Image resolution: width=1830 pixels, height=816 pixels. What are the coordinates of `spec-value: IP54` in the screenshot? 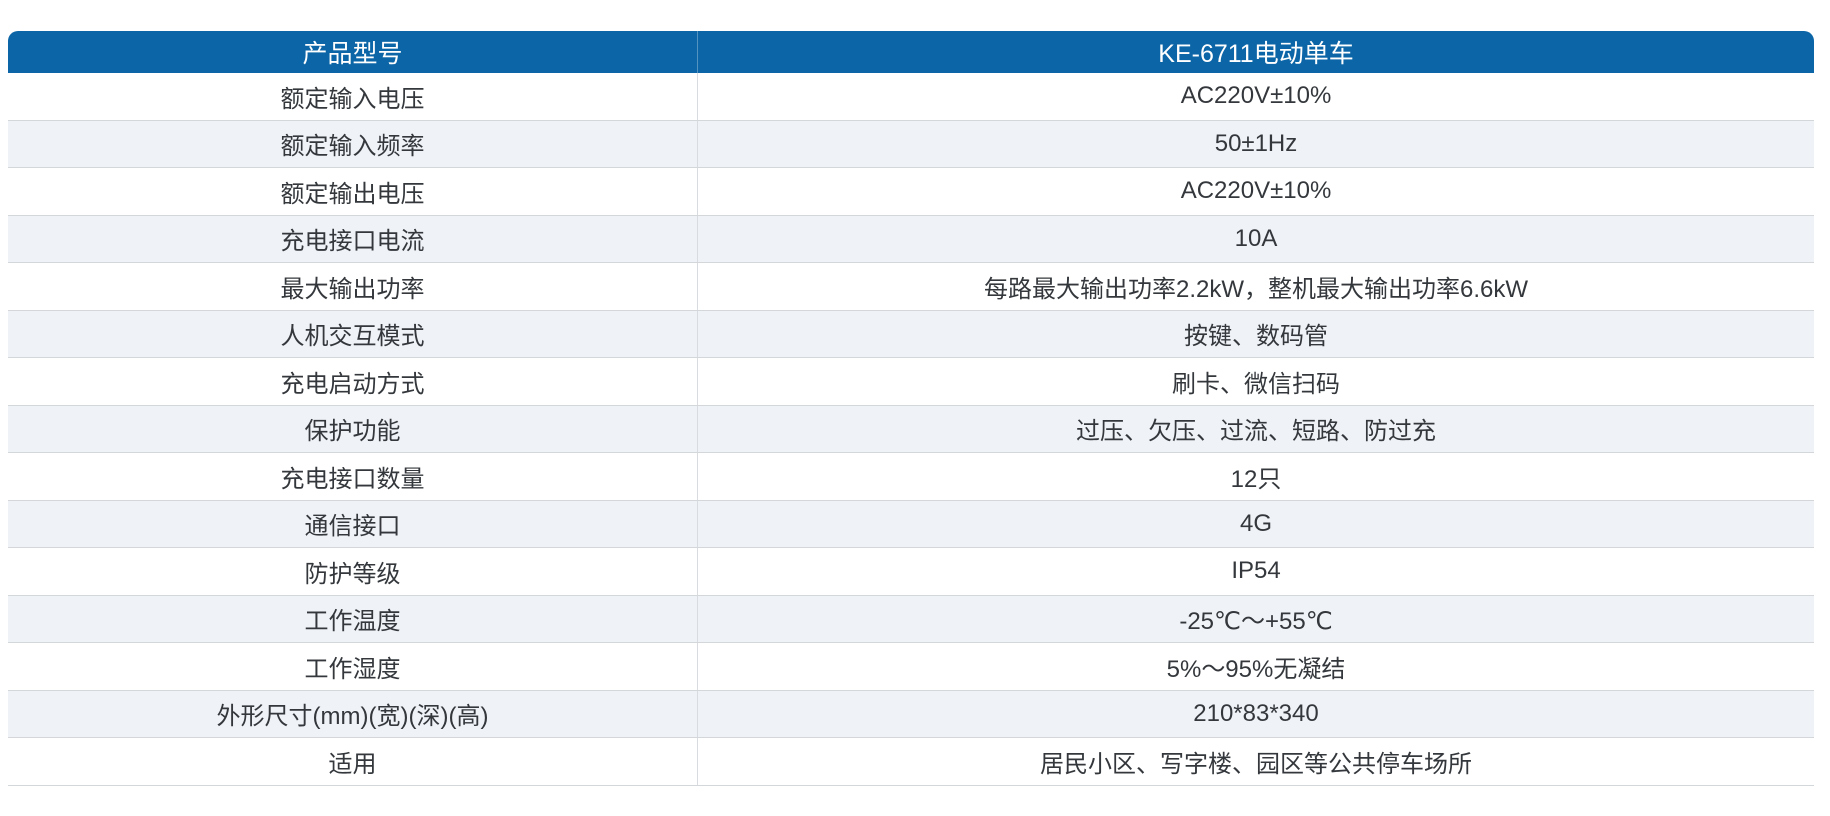 It's located at (1256, 571).